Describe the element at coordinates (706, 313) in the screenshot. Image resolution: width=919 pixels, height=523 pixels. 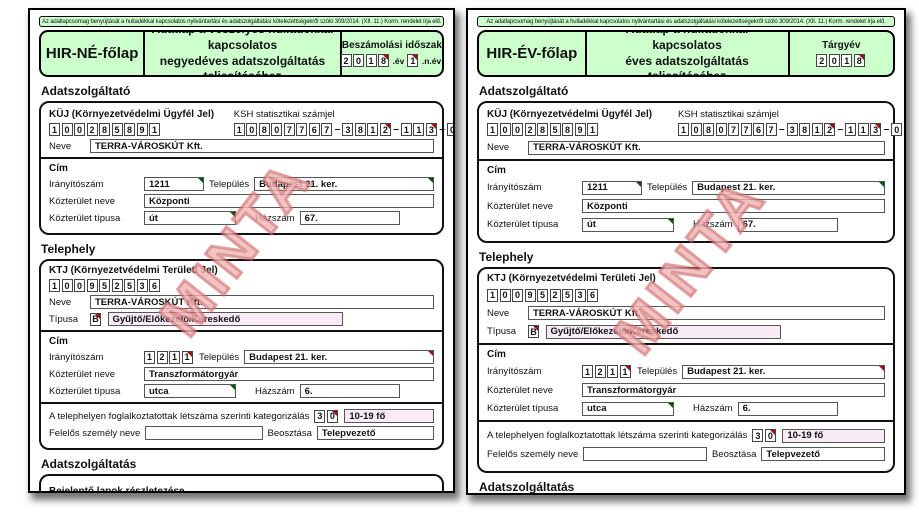
I see `telephely-neve-field: TERRA-VÁROSKÚT Kft.` at that location.